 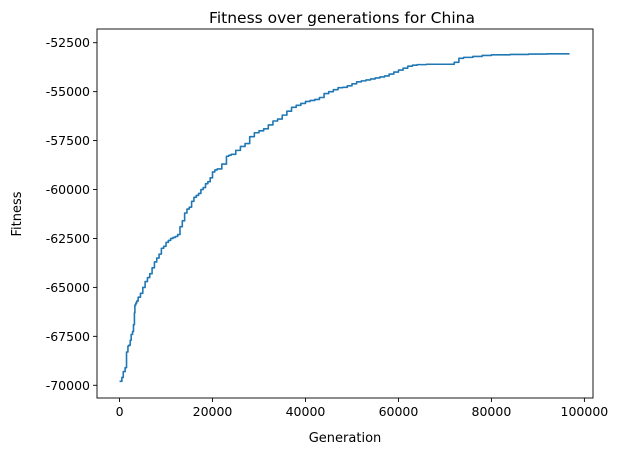 I want to click on chart-title: Fitness over generations for China, so click(x=342, y=18).